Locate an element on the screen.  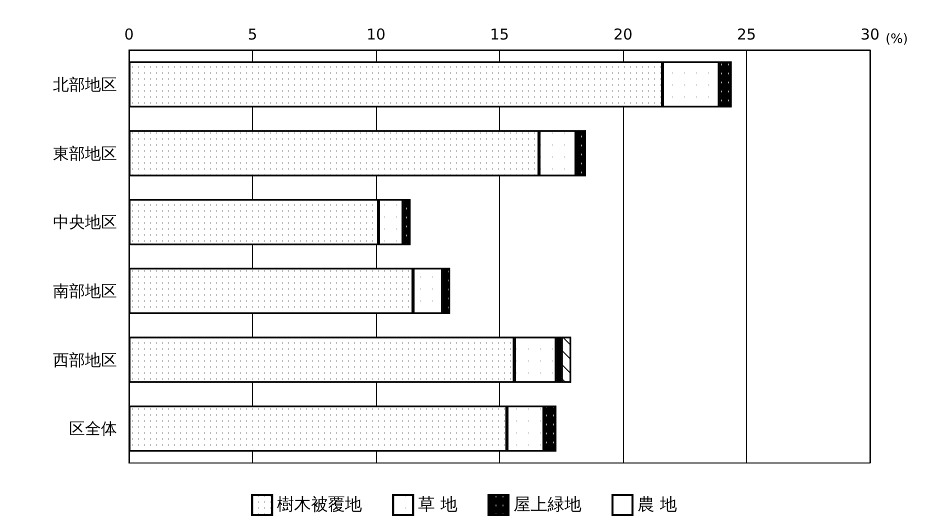
x-tick-label: 30 is located at coordinates (870, 35).